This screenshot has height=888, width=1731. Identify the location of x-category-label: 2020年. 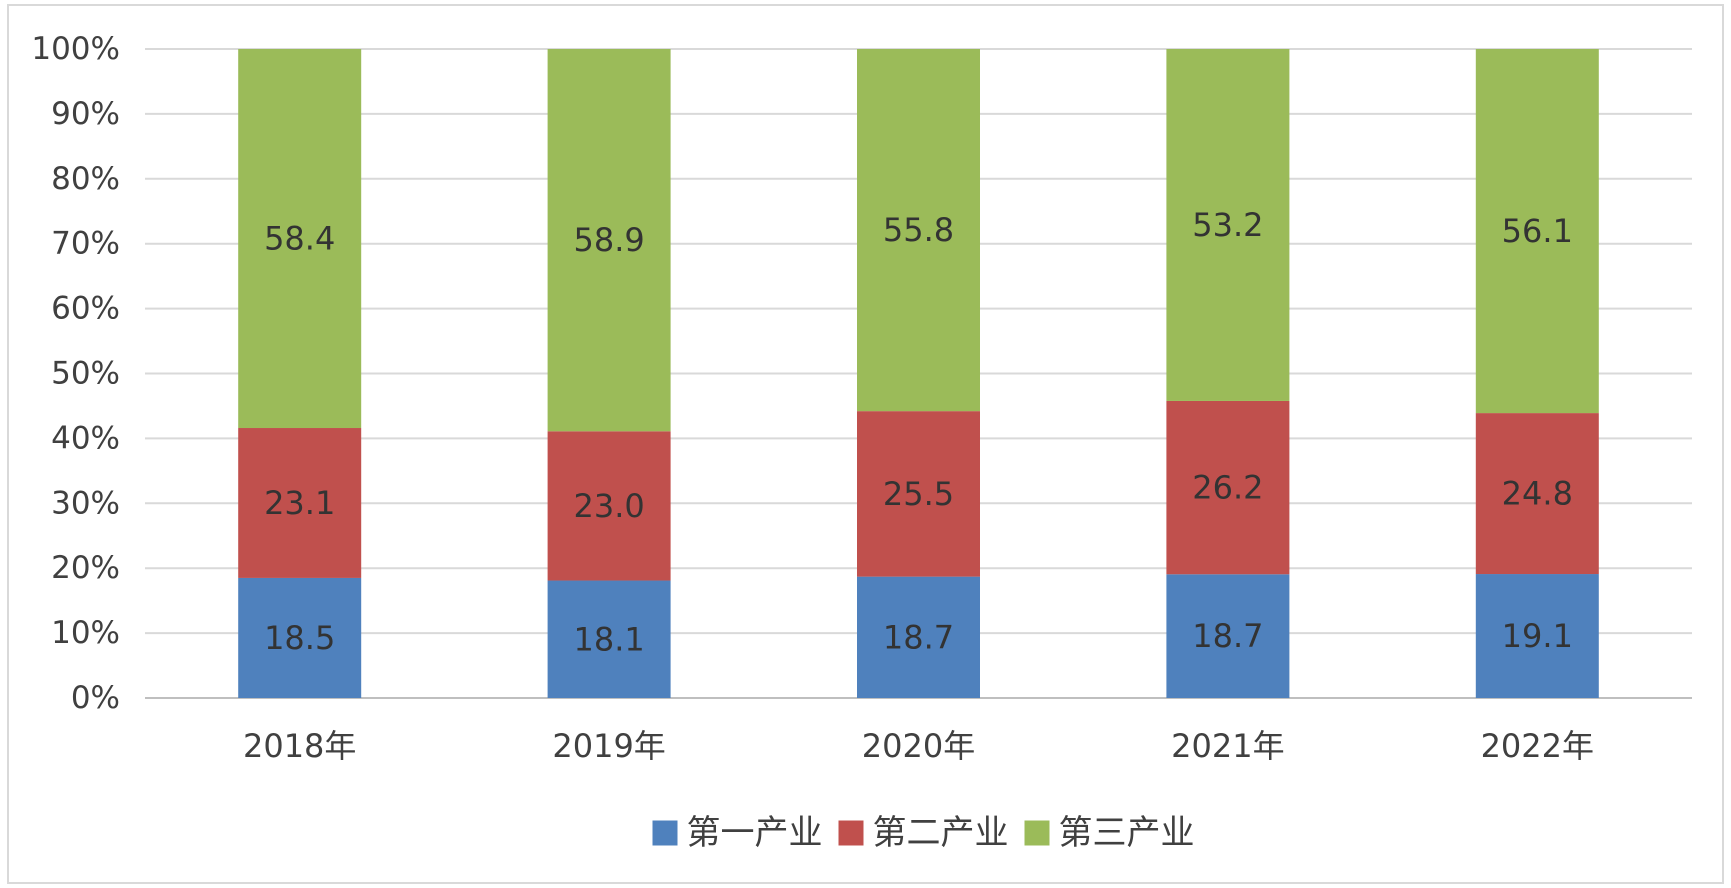
(918, 746).